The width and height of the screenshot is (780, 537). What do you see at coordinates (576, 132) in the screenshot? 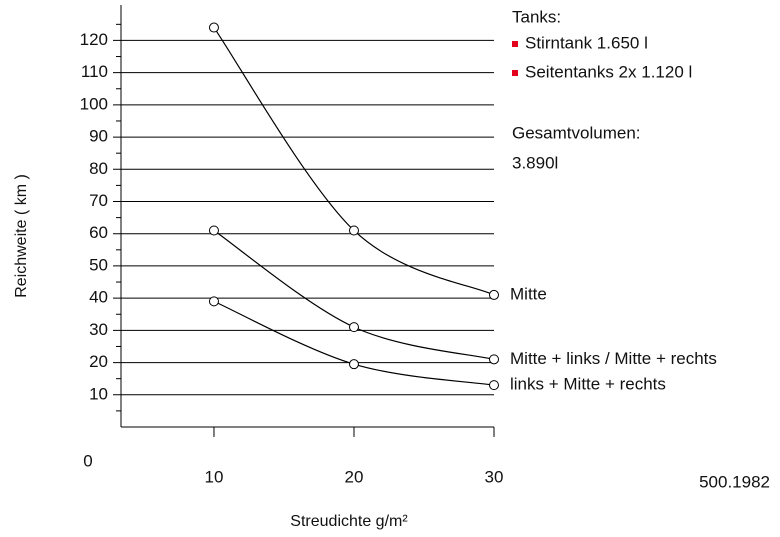
I see `total-label: Gesamtvolumen:` at bounding box center [576, 132].